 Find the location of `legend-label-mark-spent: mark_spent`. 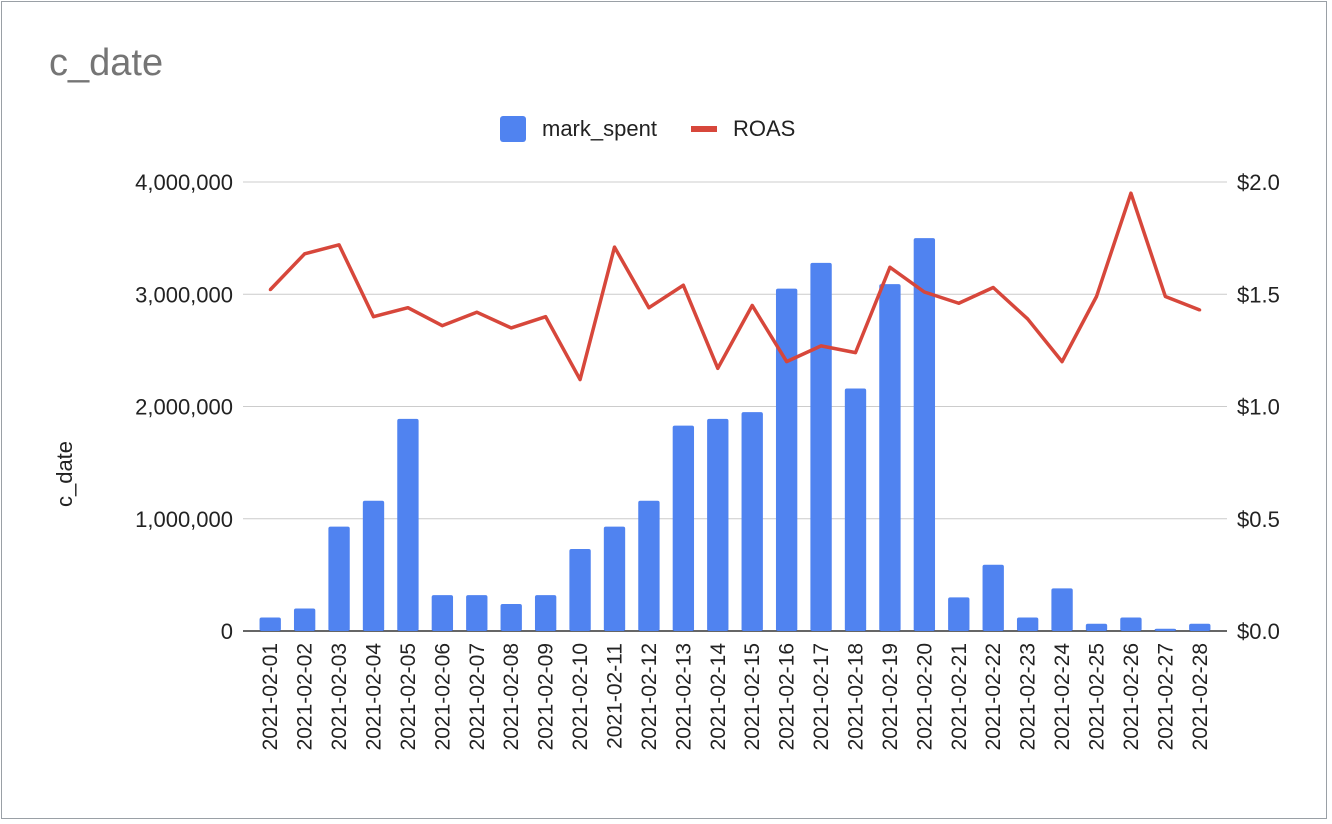

legend-label-mark-spent: mark_spent is located at coordinates (599, 128).